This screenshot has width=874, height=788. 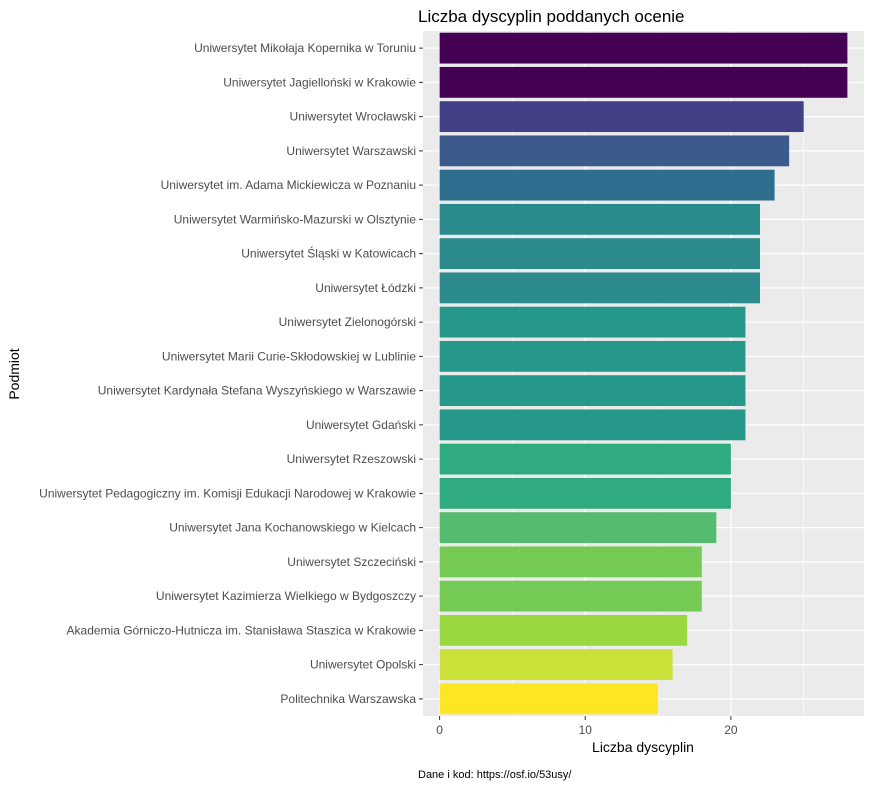 What do you see at coordinates (365, 288) in the screenshot?
I see `y-tick-label: Uniwersytet Łódzki` at bounding box center [365, 288].